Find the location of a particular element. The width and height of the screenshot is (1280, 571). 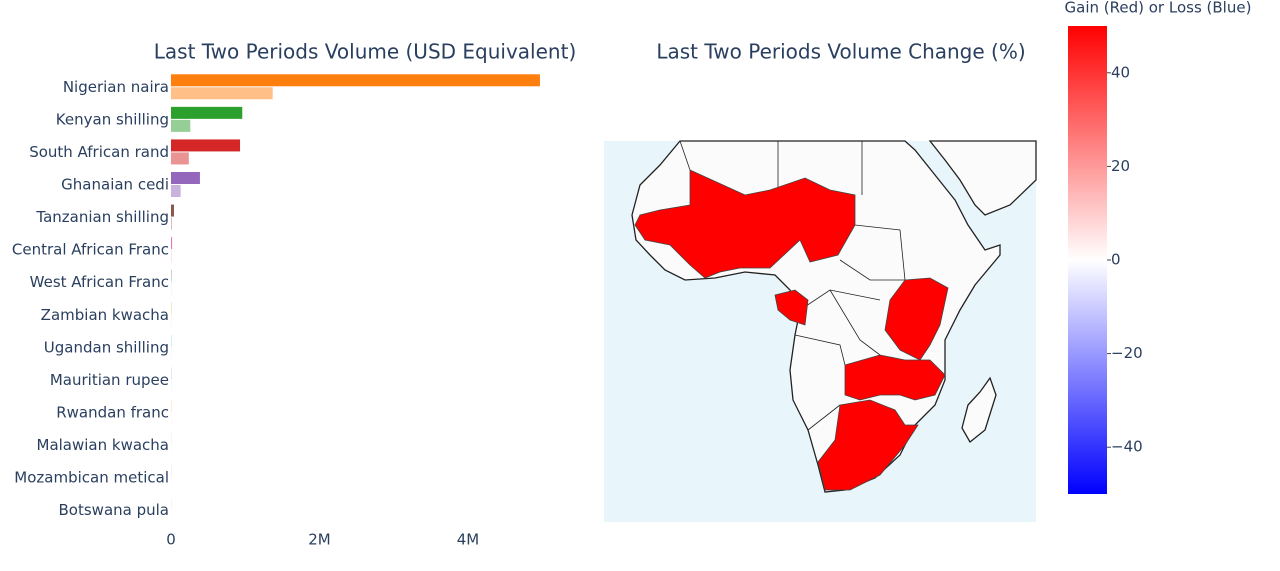

y-tick-label: Tanzanian shilling is located at coordinates (102, 217).